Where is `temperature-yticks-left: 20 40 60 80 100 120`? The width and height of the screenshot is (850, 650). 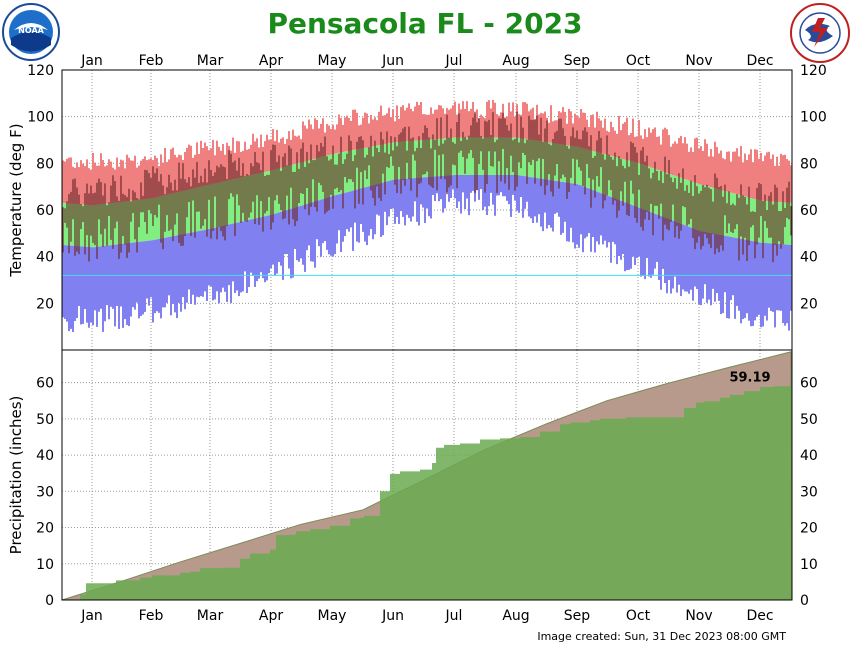
temperature-yticks-left: 20 40 60 80 100 120 is located at coordinates (40, 187).